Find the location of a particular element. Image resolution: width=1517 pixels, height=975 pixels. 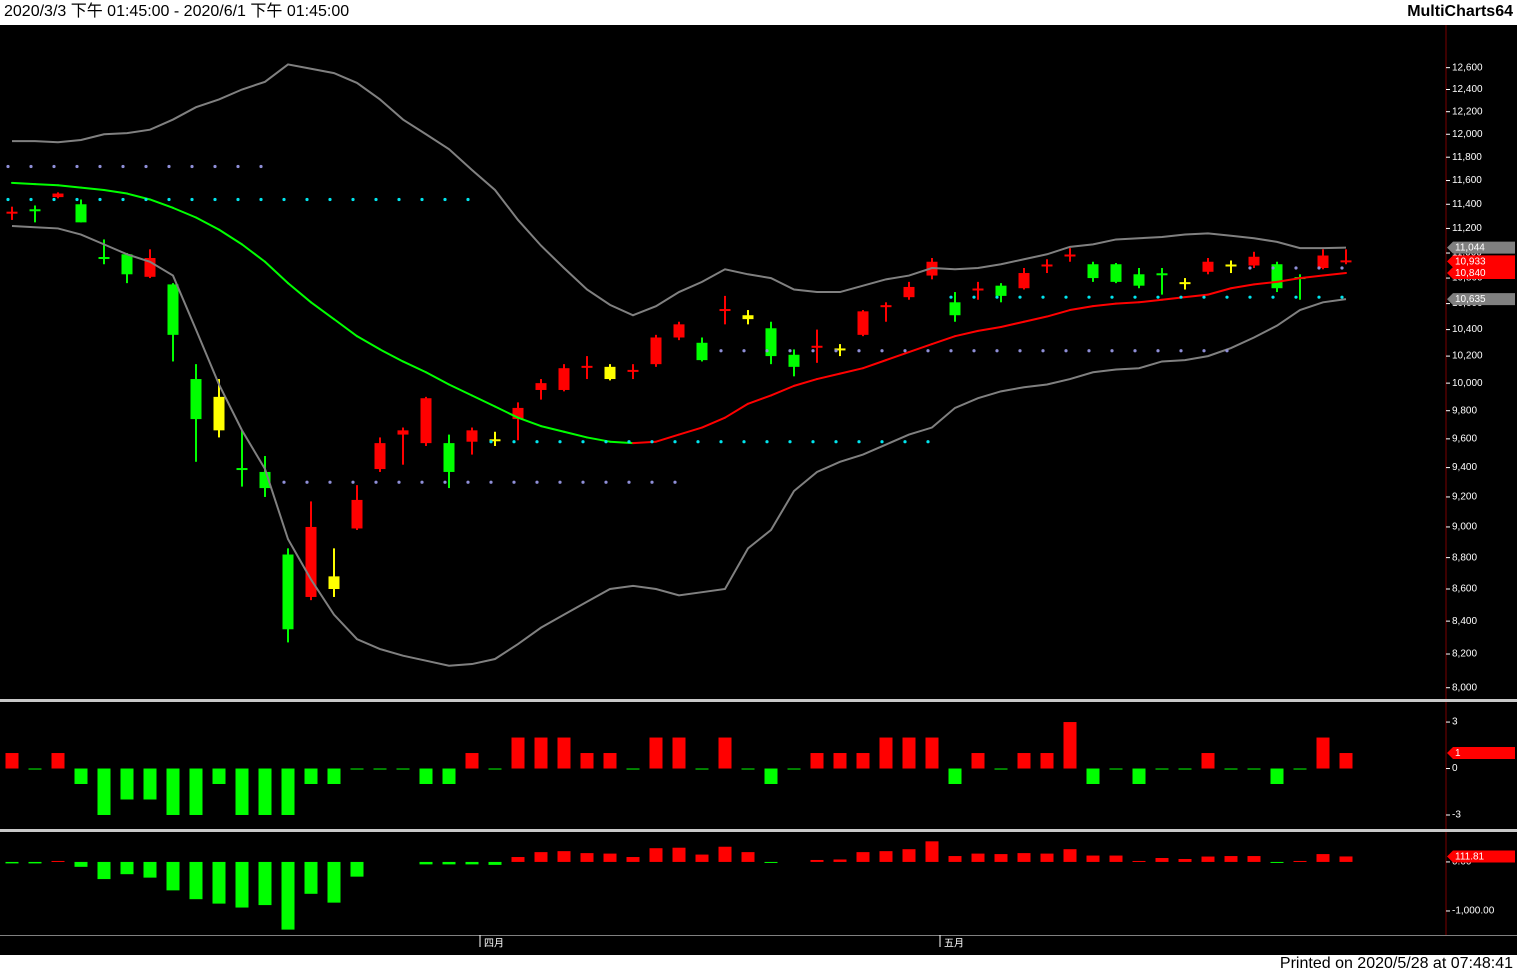

y-tick-label: 11,600 is located at coordinates (1467, 180).